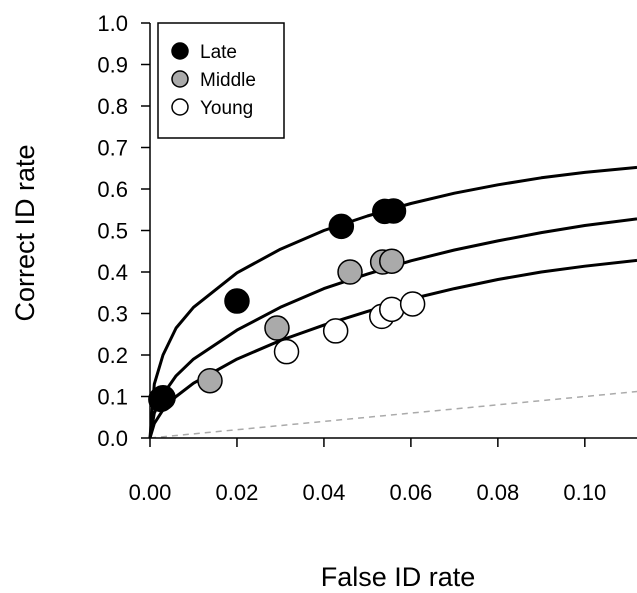 This screenshot has width=637, height=593. I want to click on chance-reference-line, so click(393, 414).